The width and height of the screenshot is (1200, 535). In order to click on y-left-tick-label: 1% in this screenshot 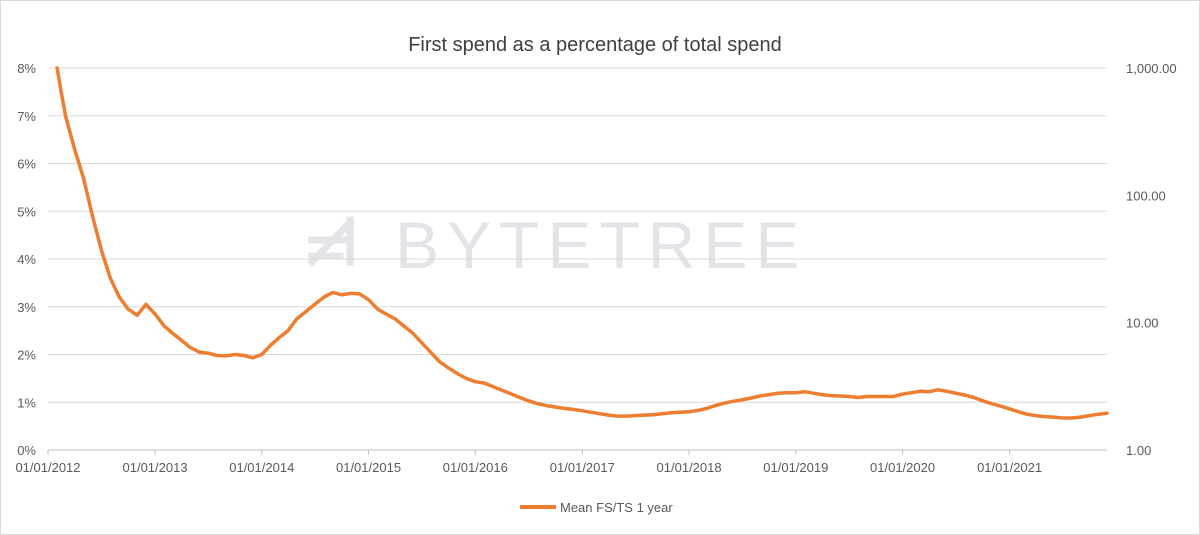, I will do `click(26, 402)`.